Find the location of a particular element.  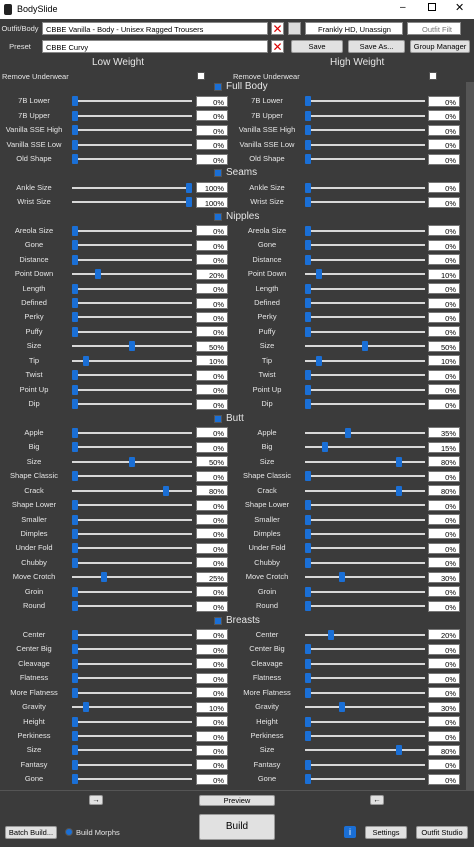

close: ✕ is located at coordinates (460, 8).